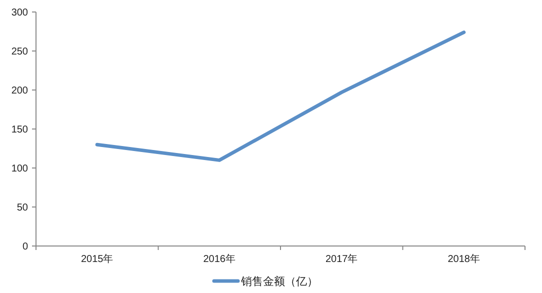 This screenshot has height=293, width=542. What do you see at coordinates (19, 13) in the screenshot?
I see `ytick: 300` at bounding box center [19, 13].